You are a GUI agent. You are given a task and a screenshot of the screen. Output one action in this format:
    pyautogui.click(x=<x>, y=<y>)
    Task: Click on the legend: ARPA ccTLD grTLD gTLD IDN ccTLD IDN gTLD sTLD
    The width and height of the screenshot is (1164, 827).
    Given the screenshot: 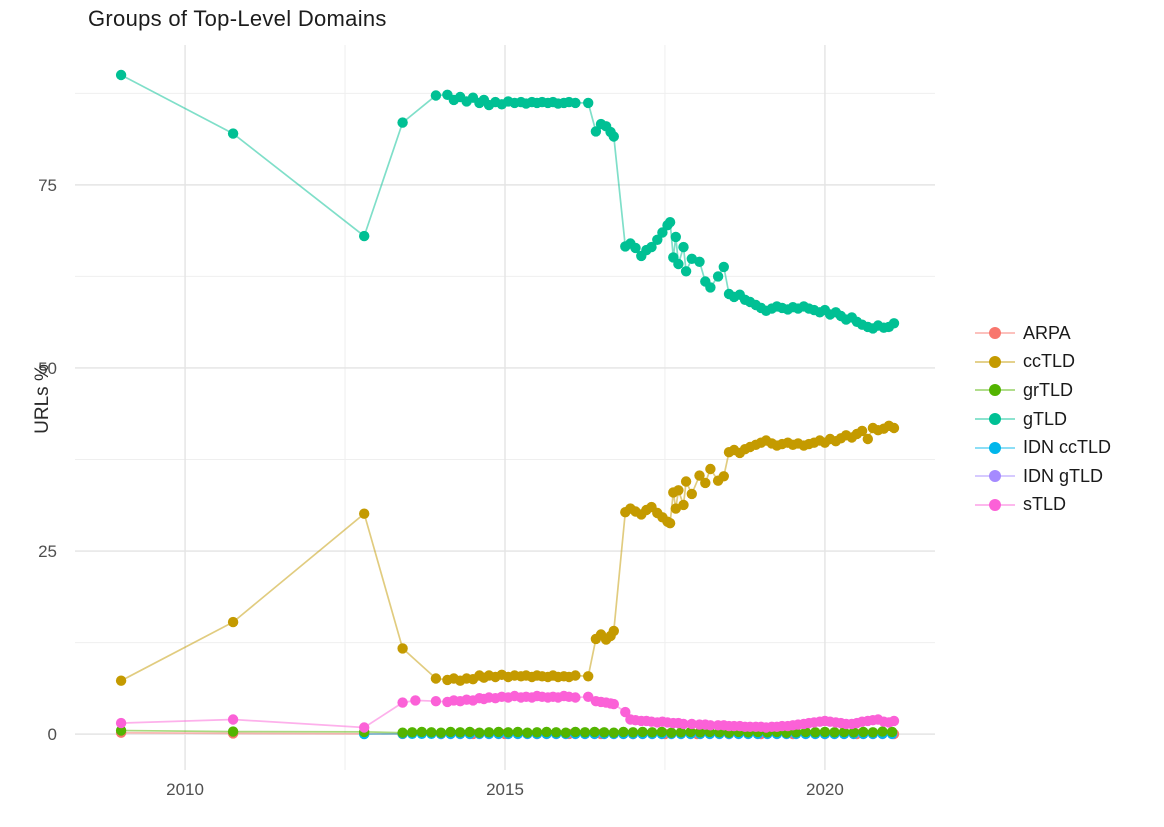 What is the action you would take?
    pyautogui.click(x=1043, y=419)
    